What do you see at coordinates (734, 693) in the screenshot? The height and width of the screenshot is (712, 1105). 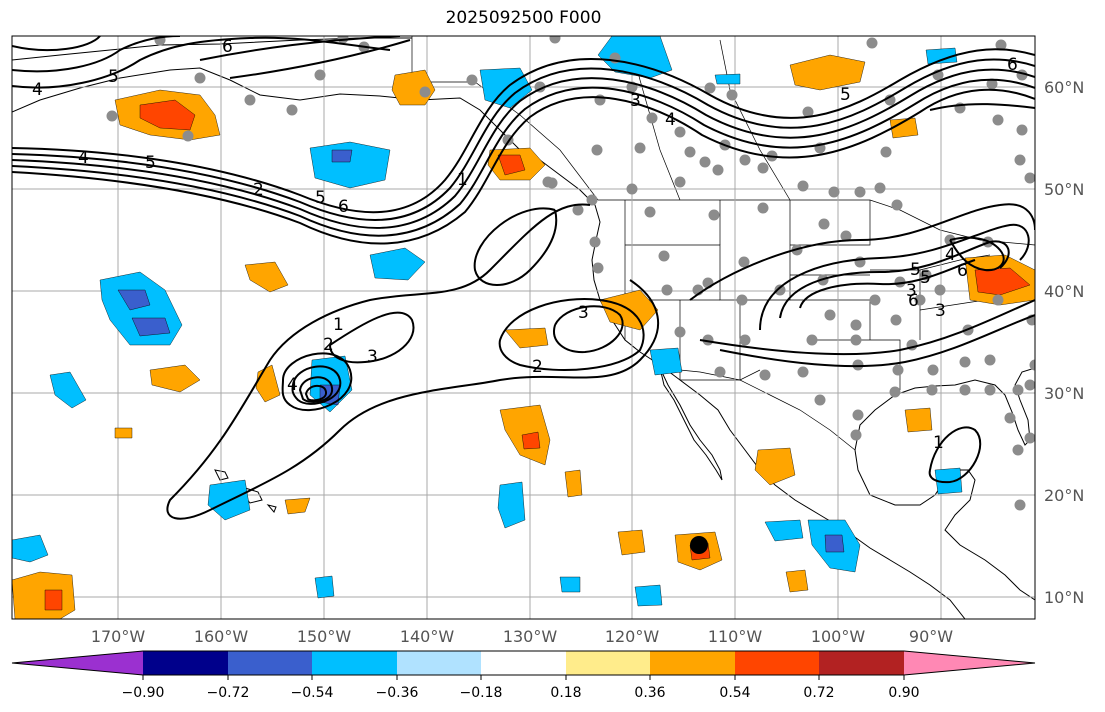 I see `colorbar-tick-label: 0.54` at bounding box center [734, 693].